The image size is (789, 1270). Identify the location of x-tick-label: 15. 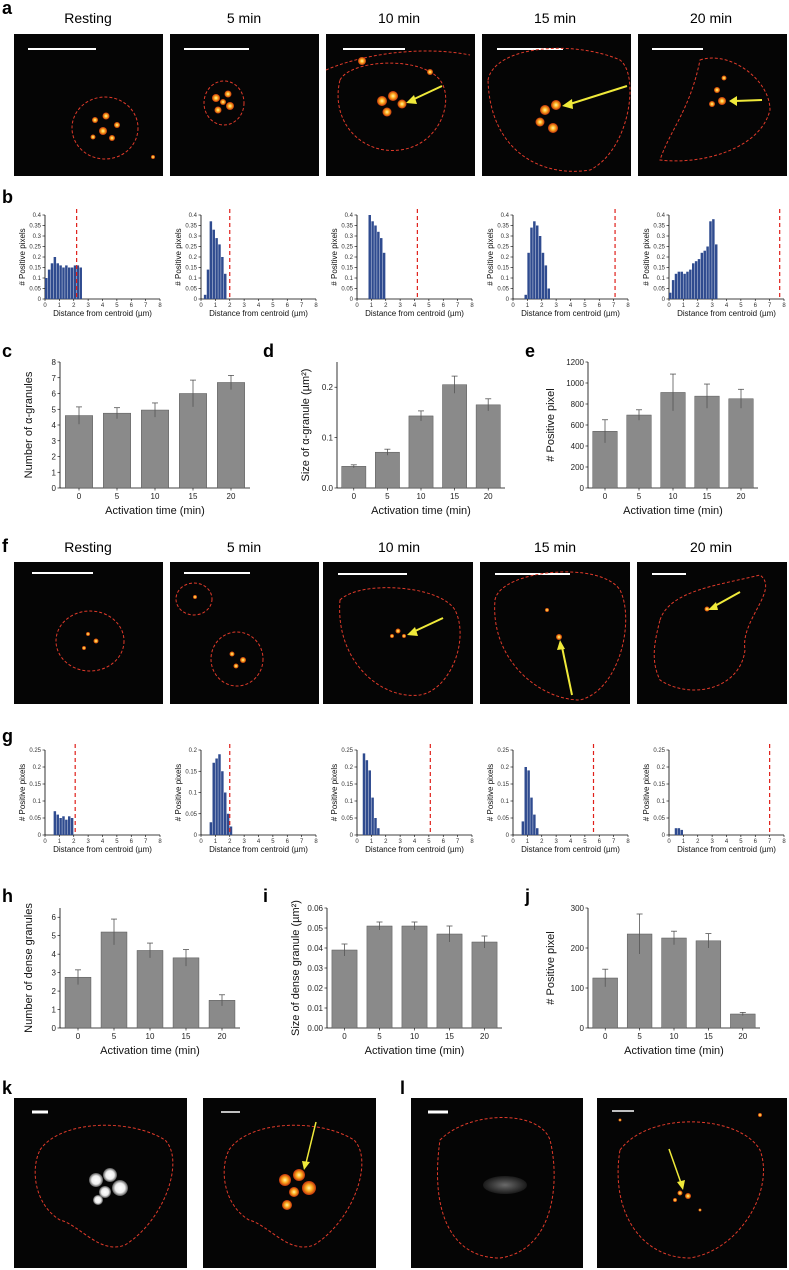
(708, 1036).